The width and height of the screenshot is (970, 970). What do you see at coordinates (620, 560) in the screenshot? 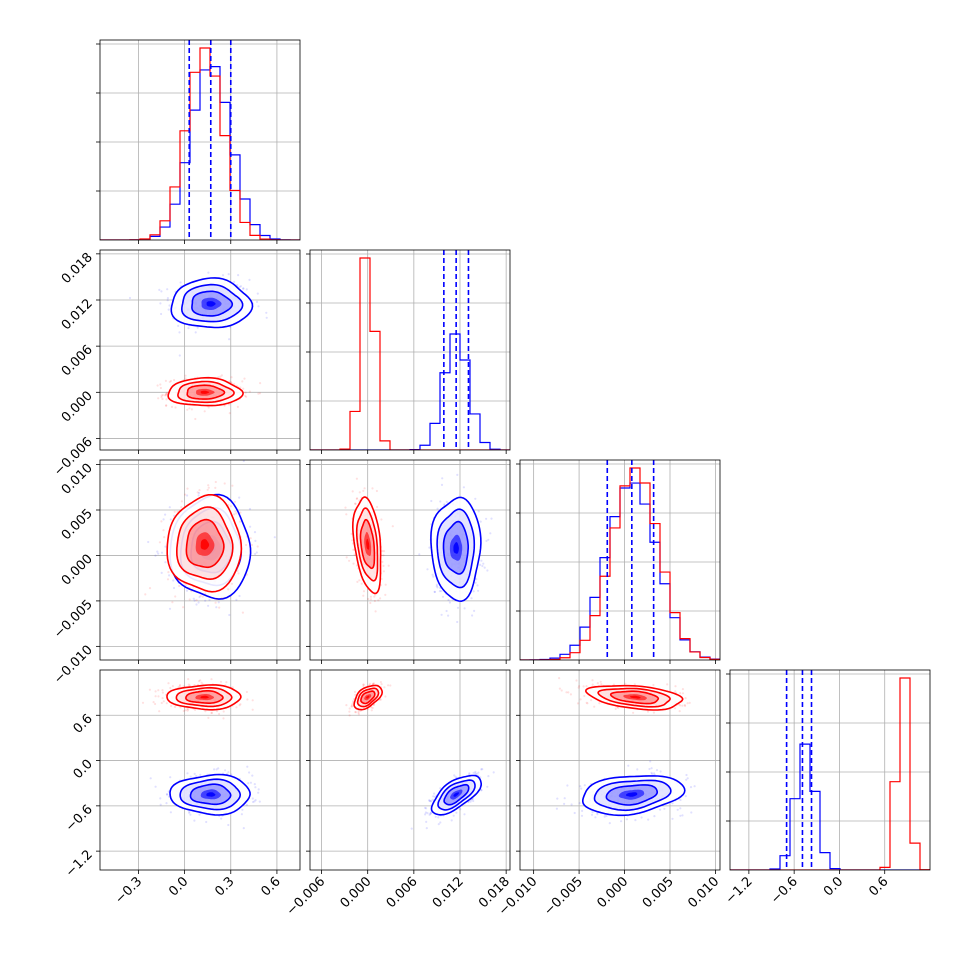
I see `panel-frame` at bounding box center [620, 560].